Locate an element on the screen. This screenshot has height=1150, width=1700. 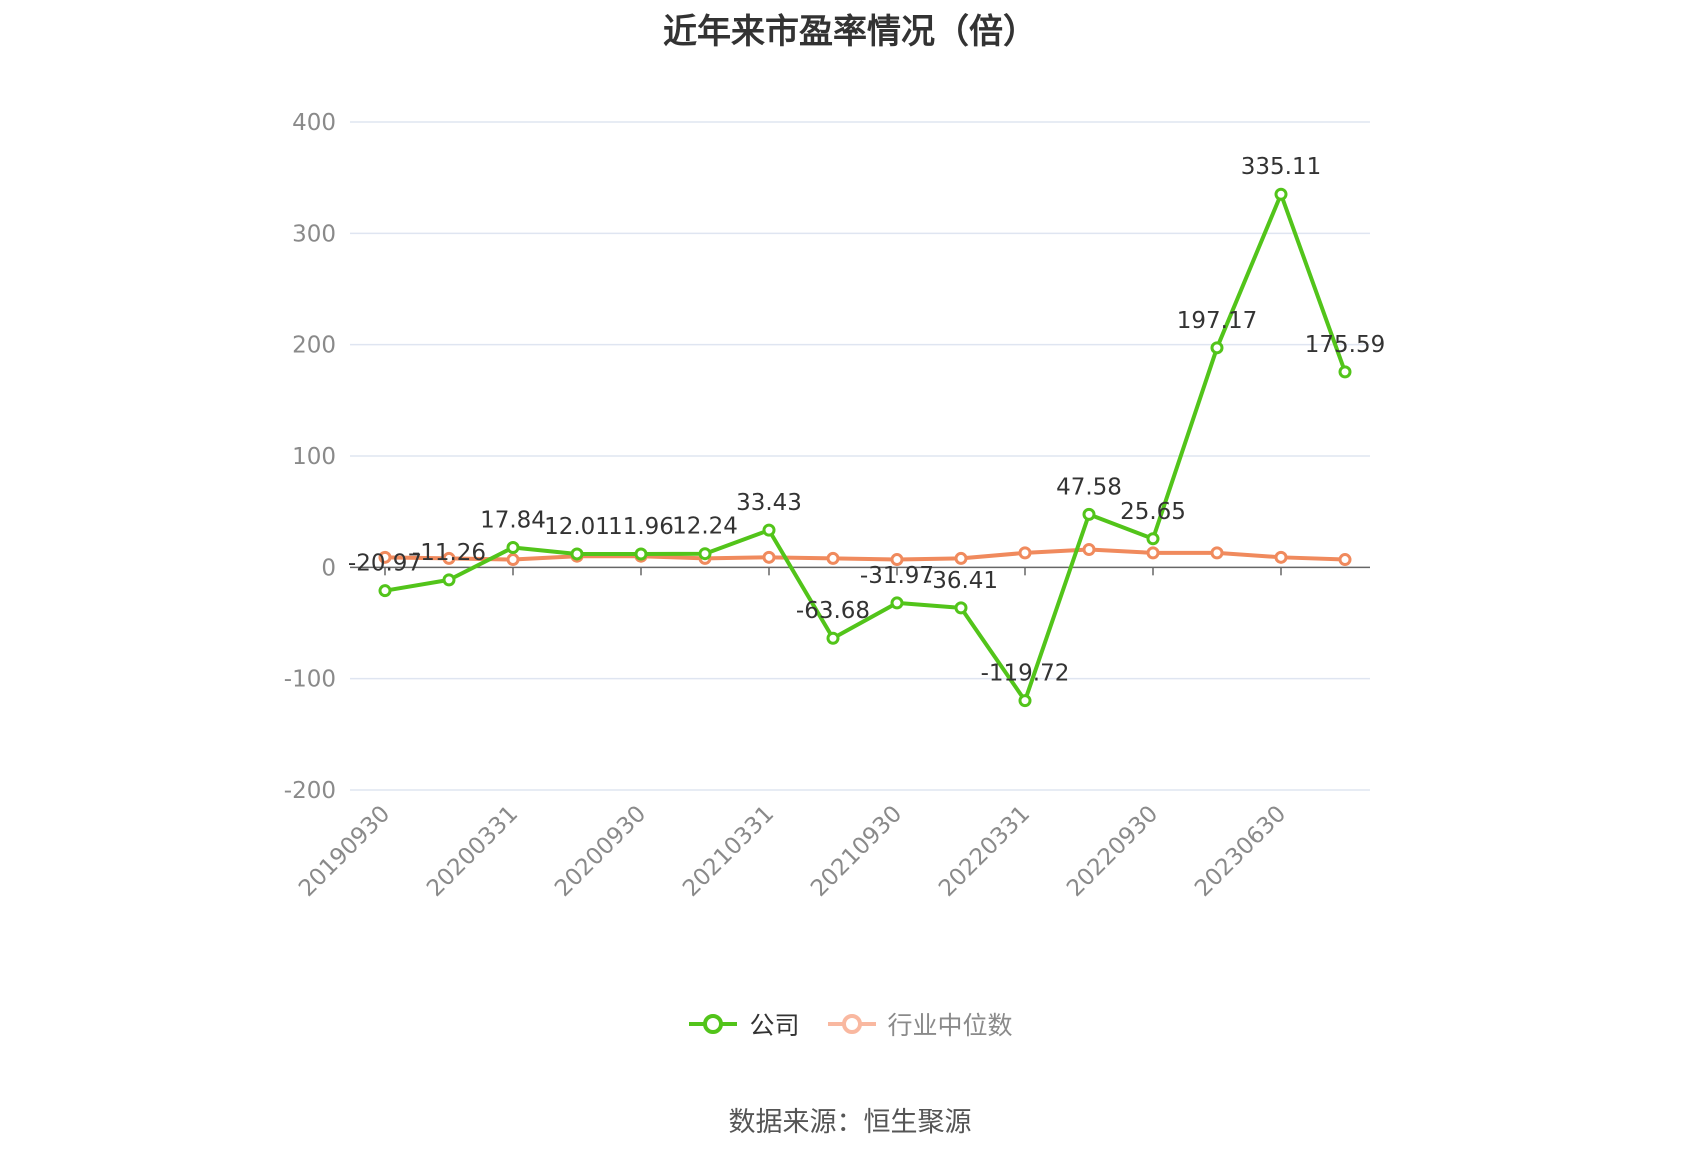
y-tick-label: 400 is located at coordinates (314, 123).